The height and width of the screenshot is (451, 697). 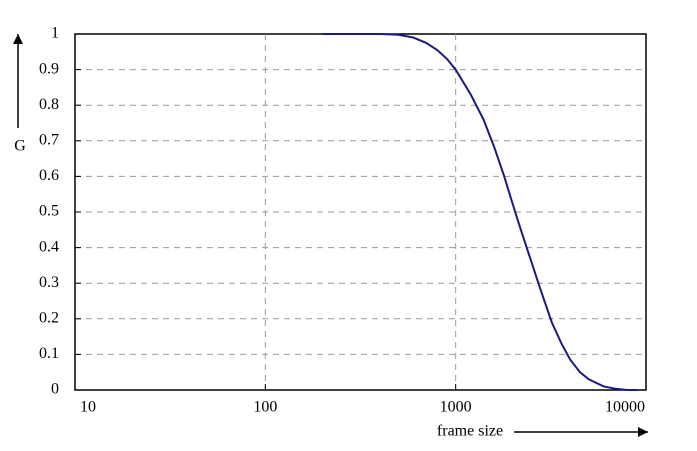 What do you see at coordinates (49, 139) in the screenshot?
I see `y-tick-label: 0.7` at bounding box center [49, 139].